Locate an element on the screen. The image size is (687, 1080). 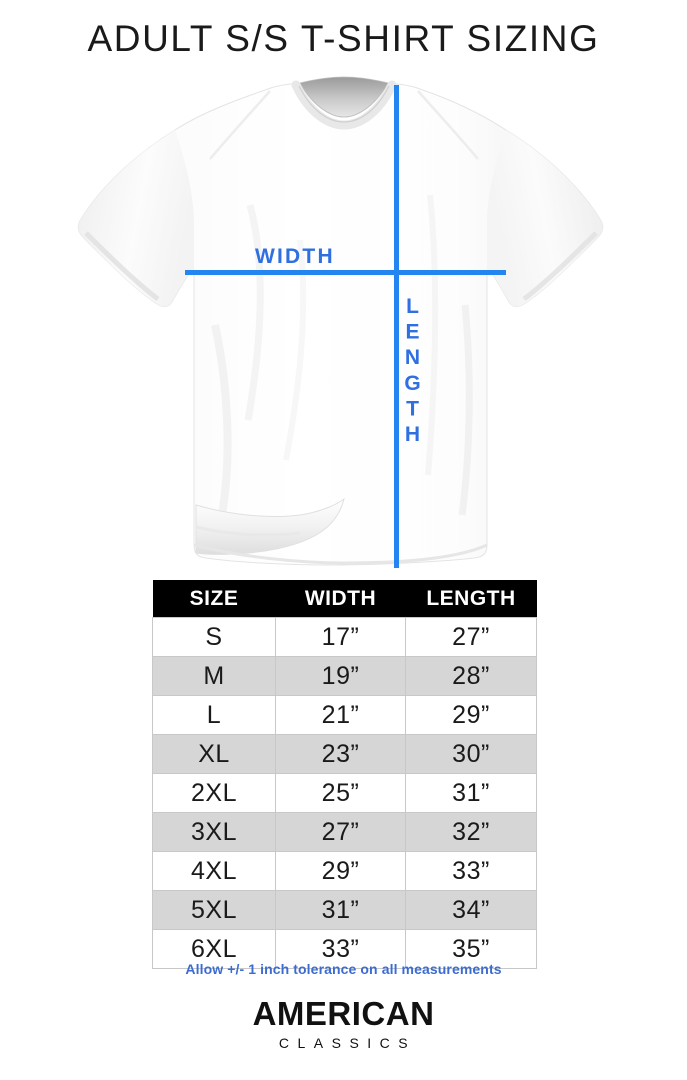
table-row: S 17” 27” is located at coordinates (344, 637).